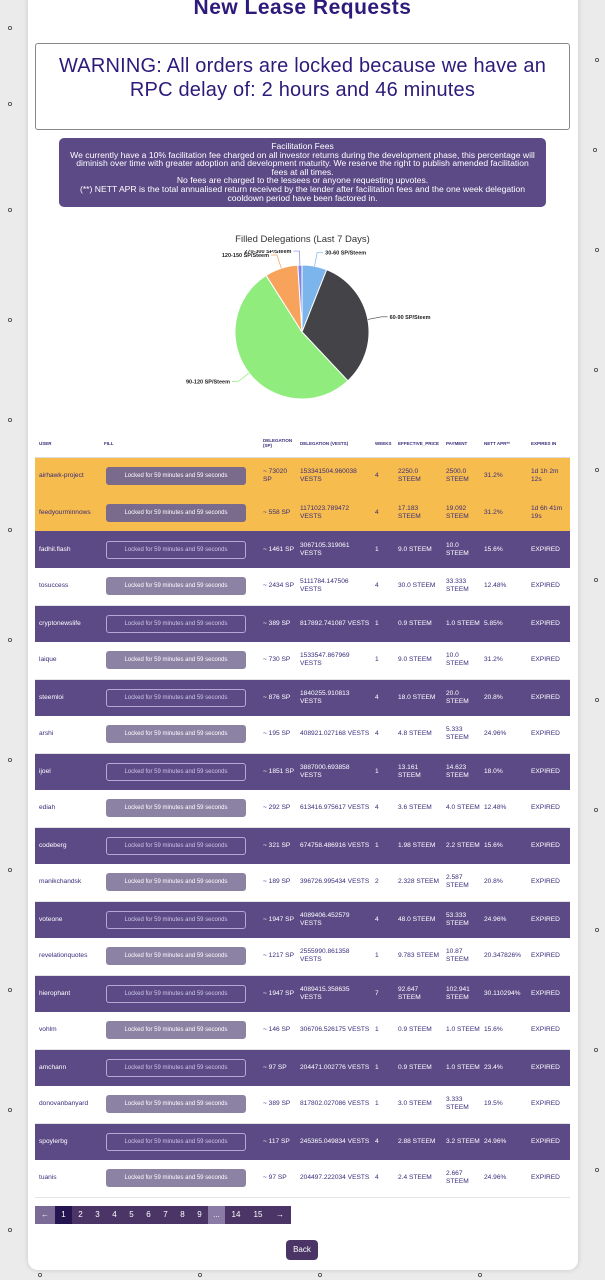 The image size is (605, 1280). Describe the element at coordinates (415, 1178) in the screenshot. I see `cell-price: 2.4 STEEM` at that location.